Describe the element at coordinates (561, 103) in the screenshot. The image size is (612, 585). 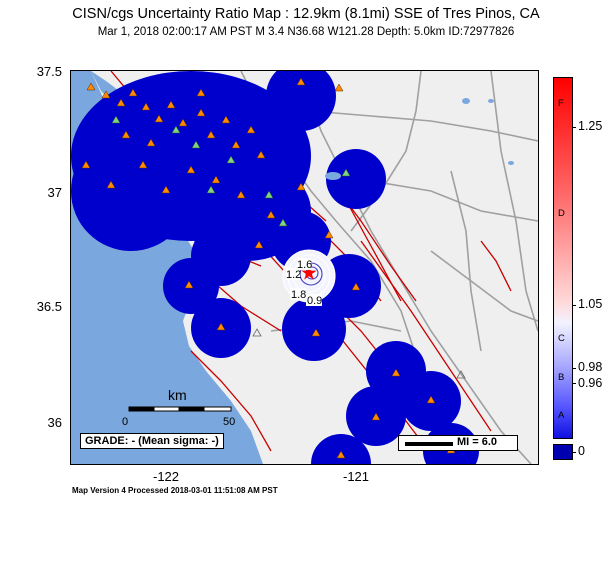
I see `grade-f: F` at that location.